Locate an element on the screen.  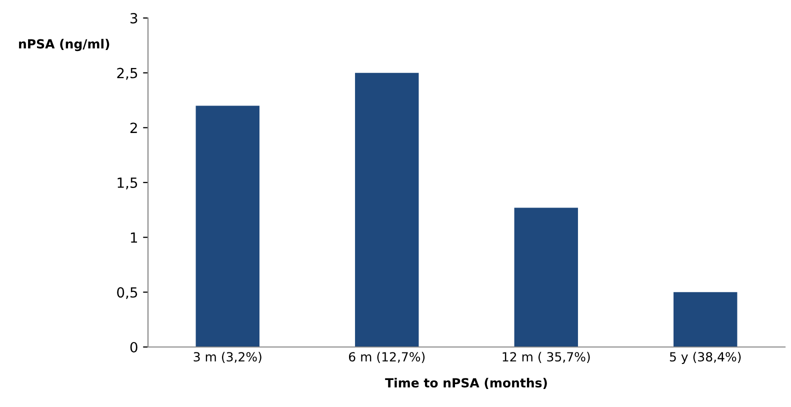
y-tick-label: 2 is located at coordinates (133, 127).